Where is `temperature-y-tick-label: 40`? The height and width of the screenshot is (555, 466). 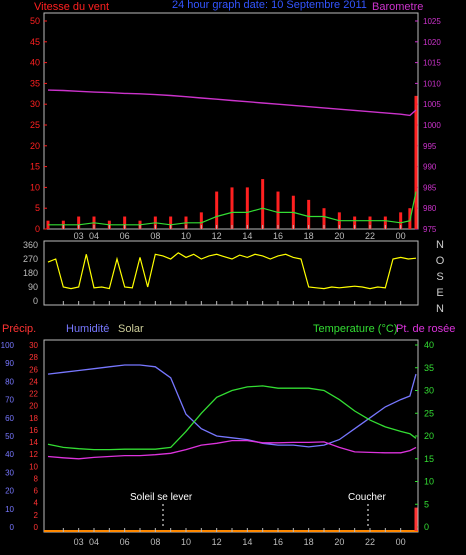
temperature-y-tick-label: 40 is located at coordinates (429, 345).